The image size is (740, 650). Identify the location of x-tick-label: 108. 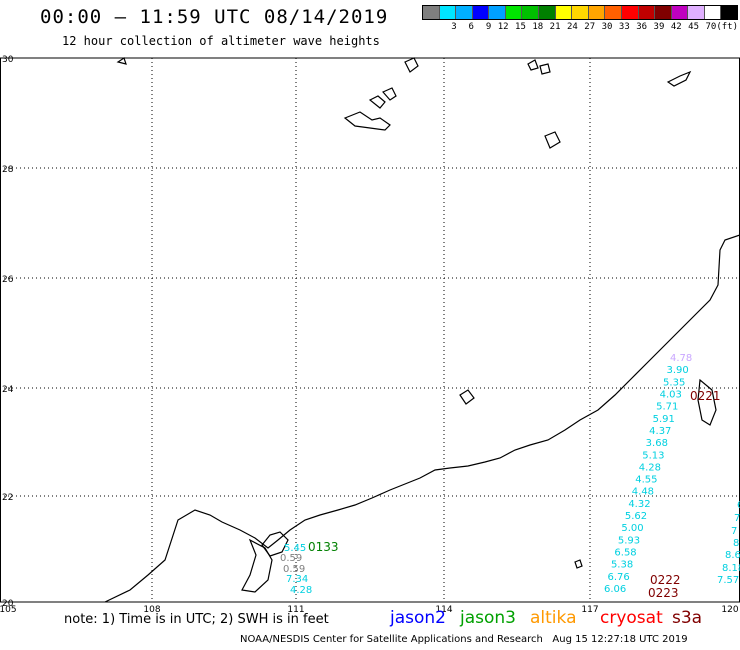
(151, 610).